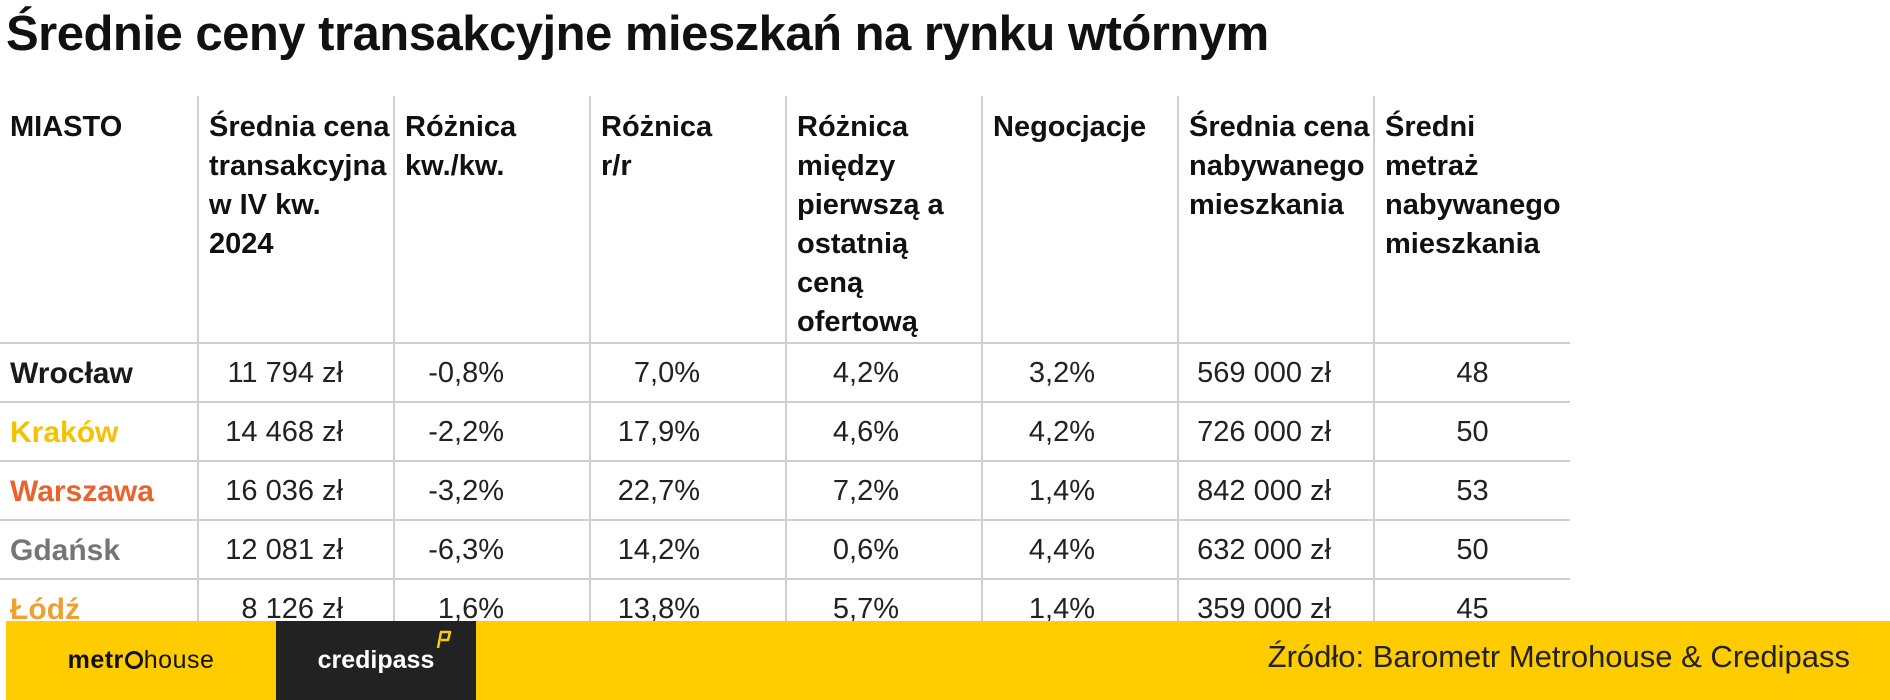 Image resolution: width=1890 pixels, height=700 pixels. What do you see at coordinates (71, 373) in the screenshot?
I see `city-cell: Wrocław` at bounding box center [71, 373].